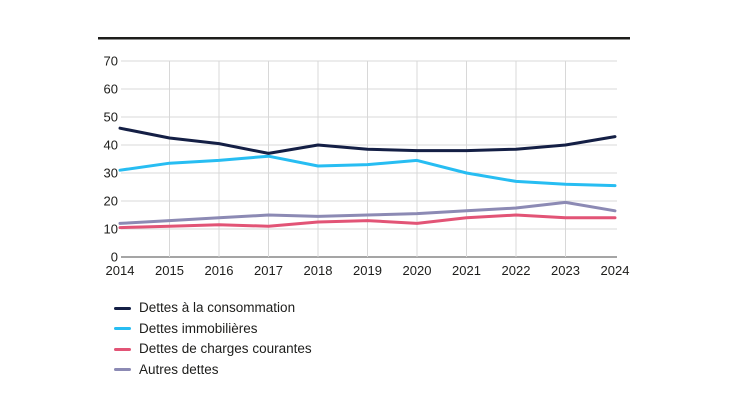  What do you see at coordinates (111, 173) in the screenshot?
I see `y-tick-label: 30` at bounding box center [111, 173].